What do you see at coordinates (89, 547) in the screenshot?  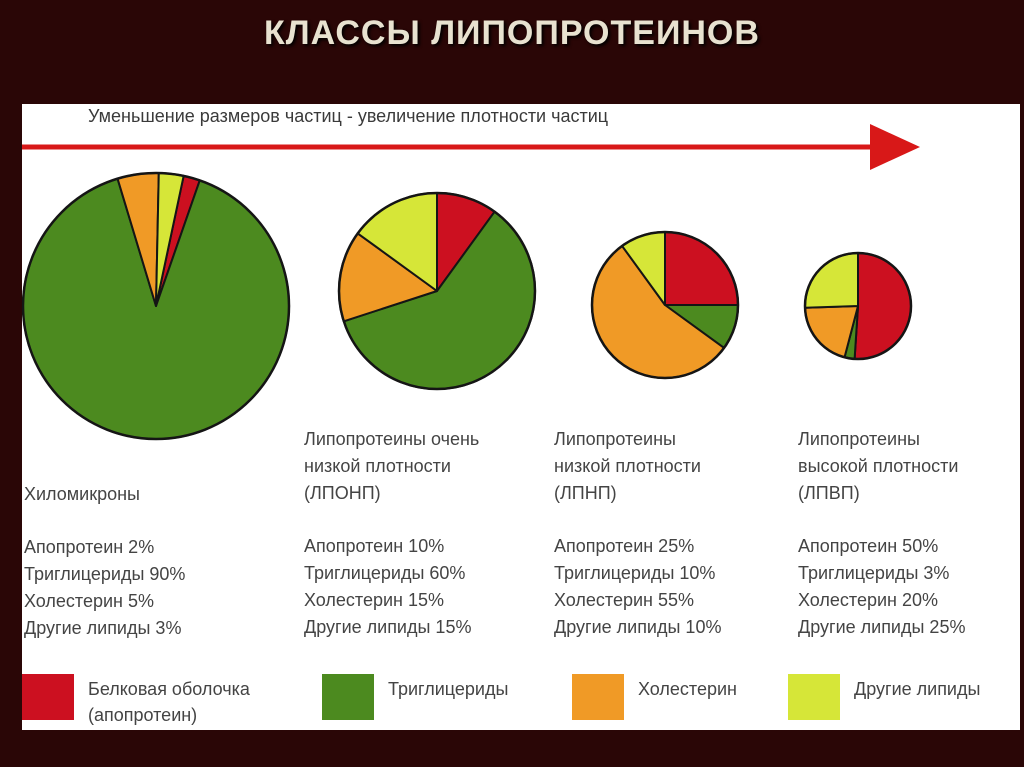 I see `composition-line: Апопротеин 2%` at bounding box center [89, 547].